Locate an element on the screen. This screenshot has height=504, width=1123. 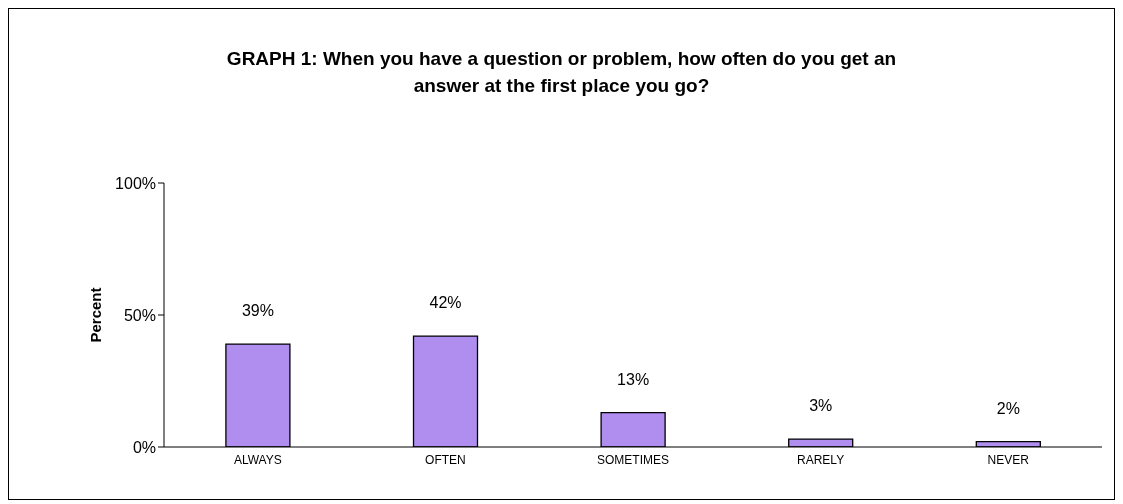
y-axis-title: Percent is located at coordinates (96, 315).